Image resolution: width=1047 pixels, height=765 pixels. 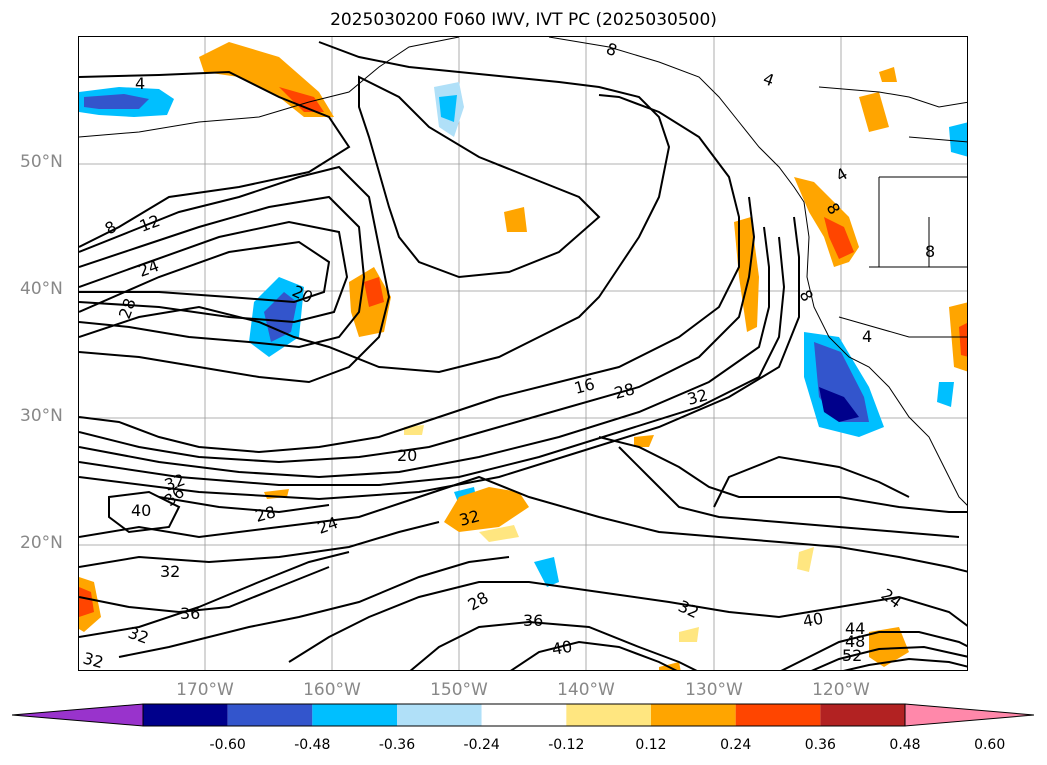 I want to click on colorbar-tick-label: 0.36, so click(x=820, y=745).